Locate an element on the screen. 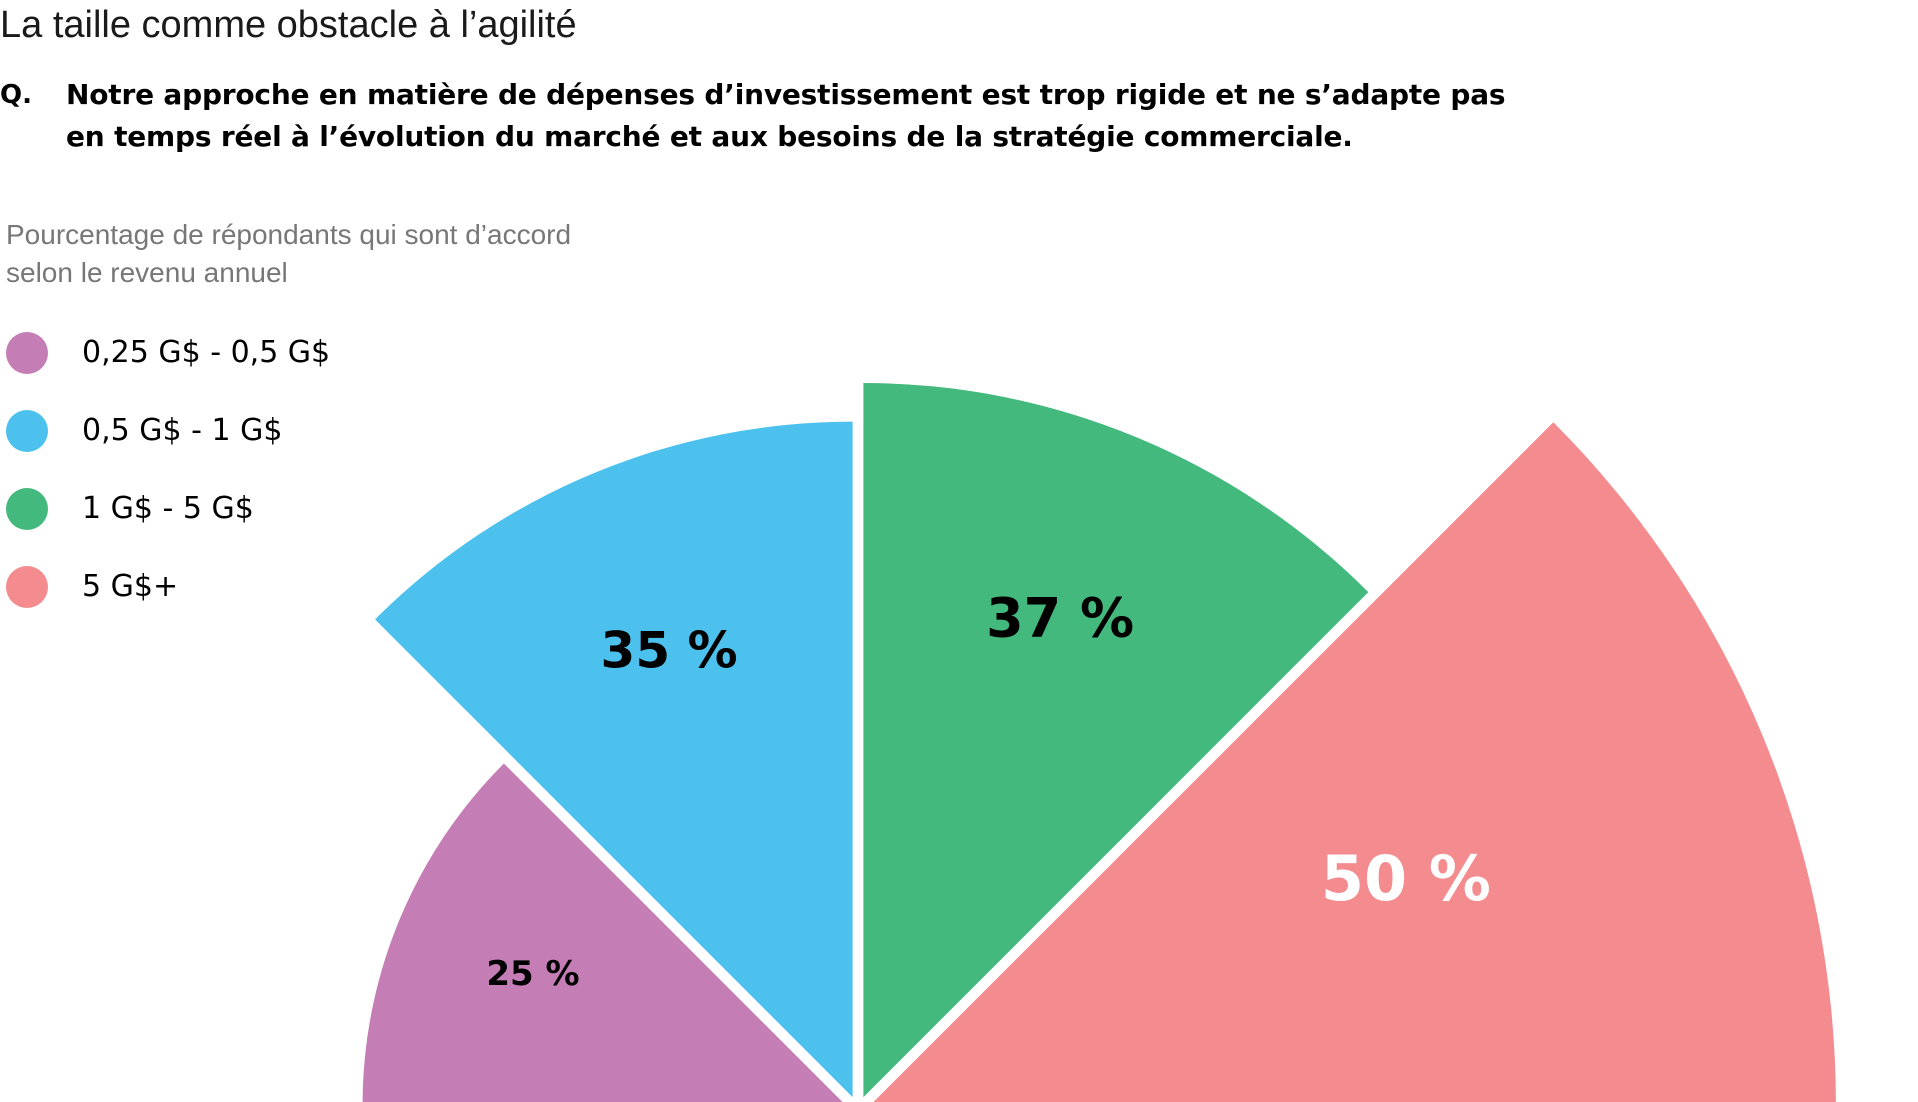 The width and height of the screenshot is (1918, 1102). value-label-2: 37 % is located at coordinates (1060, 618).